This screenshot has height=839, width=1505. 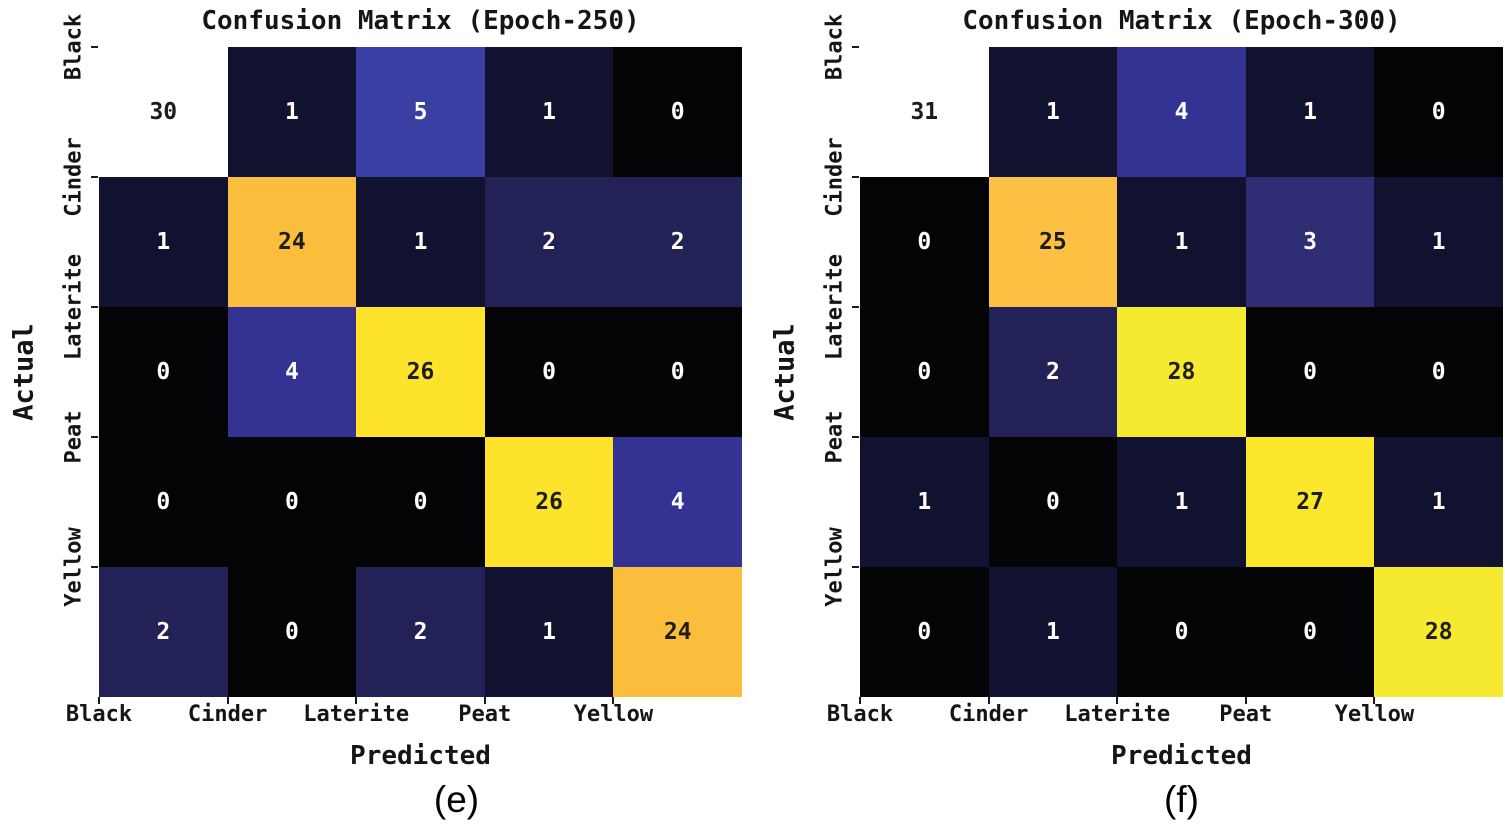 I want to click on matrix-cell: 31, so click(x=924, y=112).